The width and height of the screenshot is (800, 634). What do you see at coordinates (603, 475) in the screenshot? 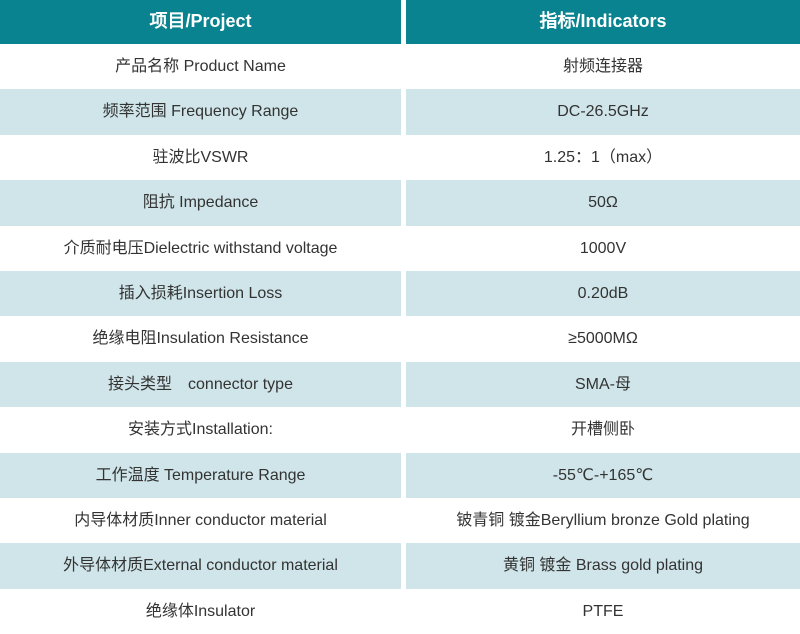
I see `indicator-cell: -55℃-+165℃` at bounding box center [603, 475].